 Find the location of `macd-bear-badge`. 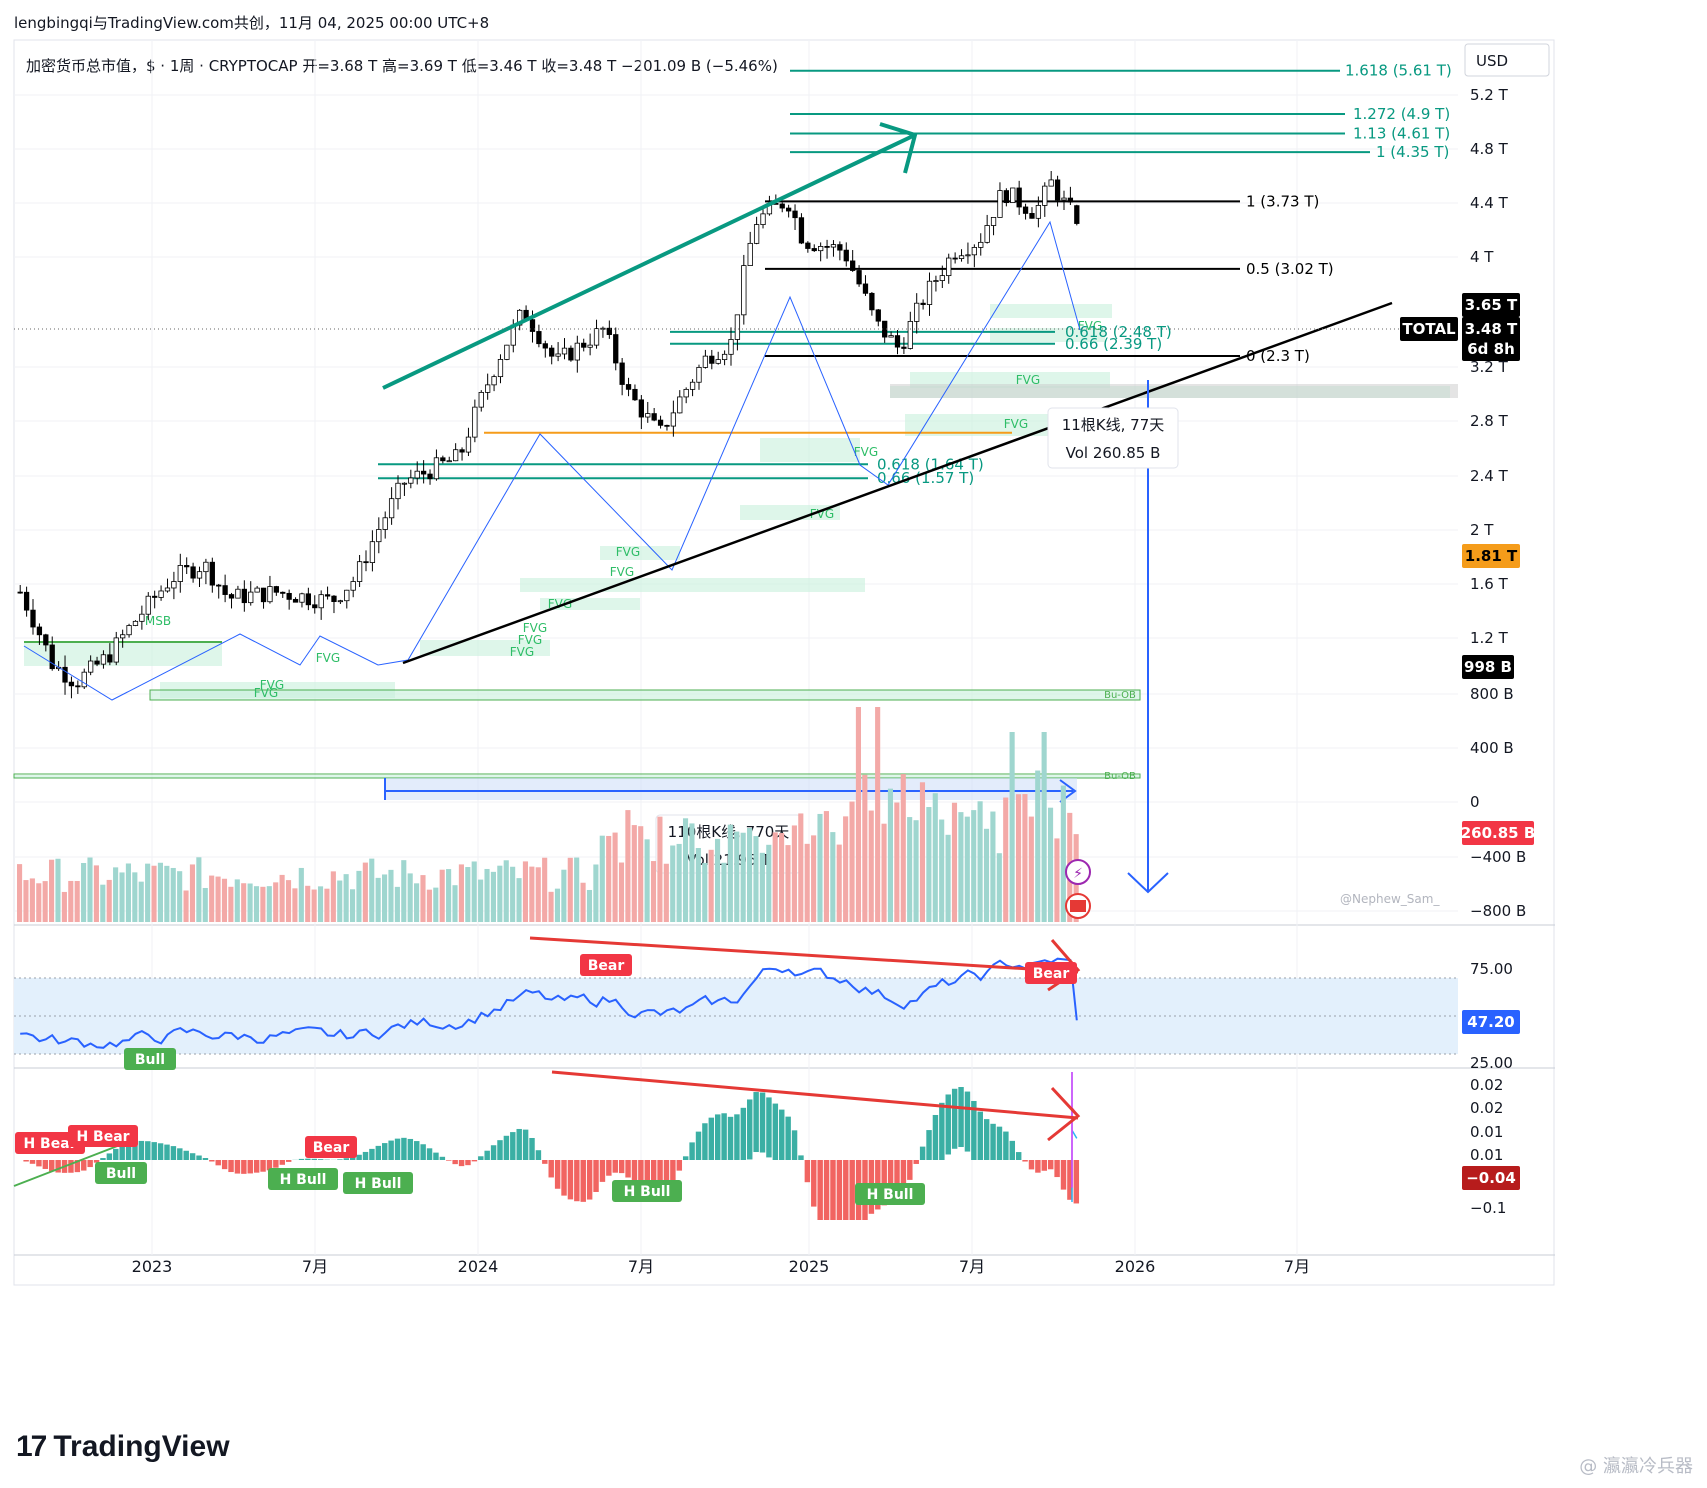

macd-bear-badge is located at coordinates (331, 1147).